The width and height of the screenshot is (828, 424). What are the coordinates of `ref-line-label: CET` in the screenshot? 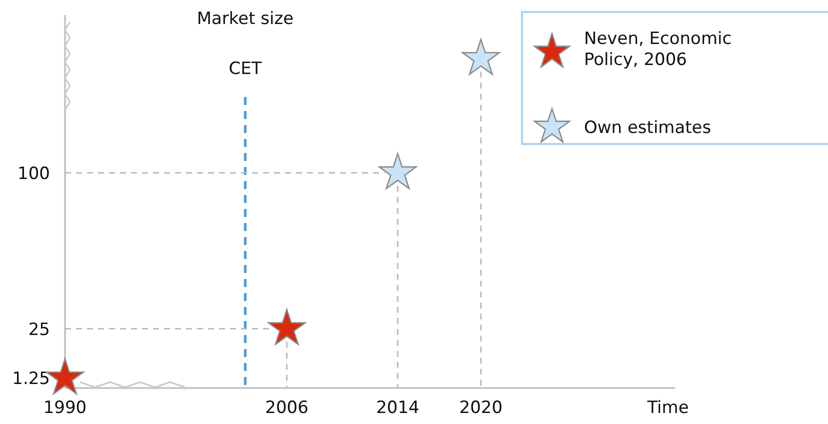 It's located at (245, 69).